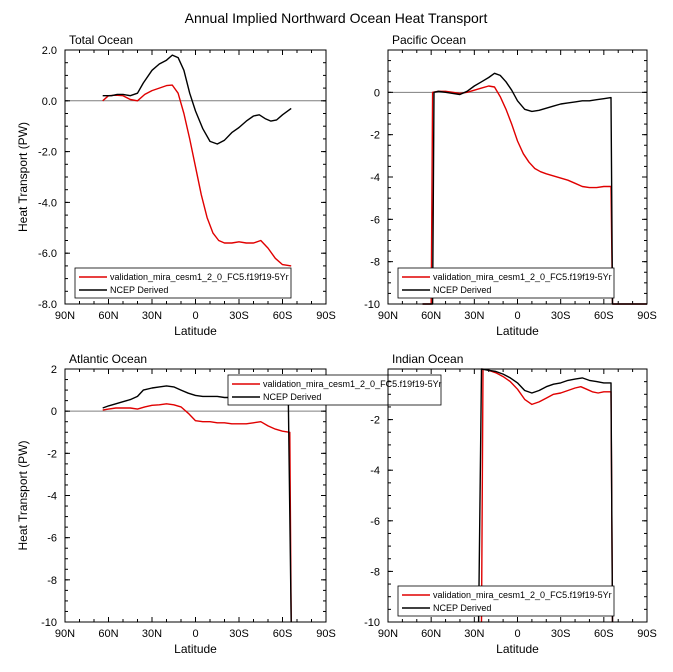 Image resolution: width=673 pixels, height=672 pixels. I want to click on panel-title: Atlantic Ocean, so click(108, 359).